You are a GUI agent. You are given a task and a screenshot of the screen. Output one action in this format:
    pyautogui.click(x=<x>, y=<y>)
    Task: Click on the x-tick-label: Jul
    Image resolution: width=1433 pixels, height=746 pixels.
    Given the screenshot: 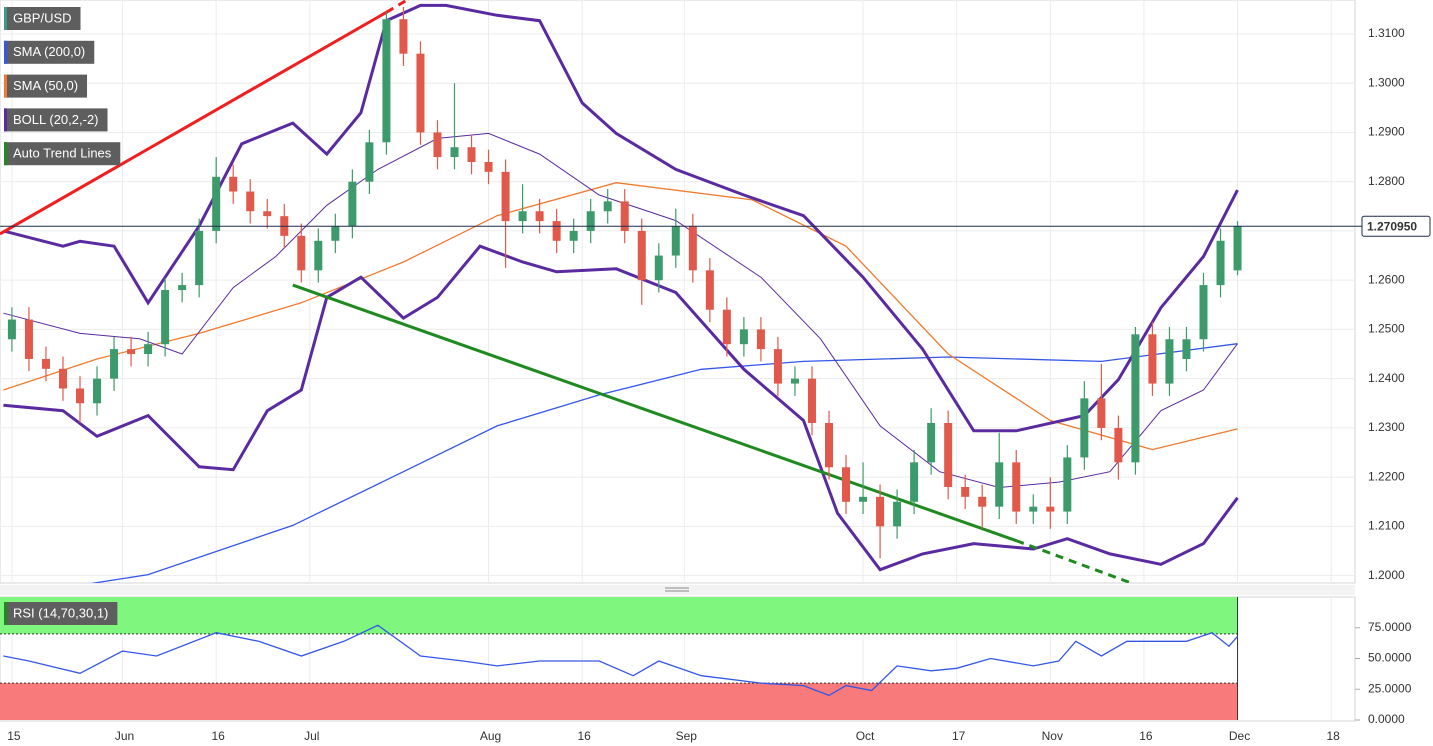 What is the action you would take?
    pyautogui.click(x=311, y=736)
    